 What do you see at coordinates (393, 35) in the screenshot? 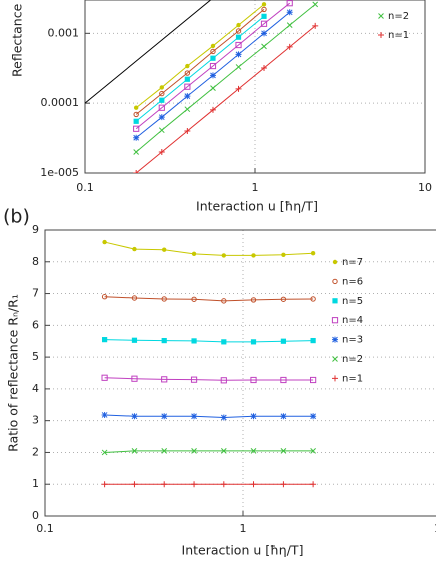
I see `legend-entry: n=1` at bounding box center [393, 35].